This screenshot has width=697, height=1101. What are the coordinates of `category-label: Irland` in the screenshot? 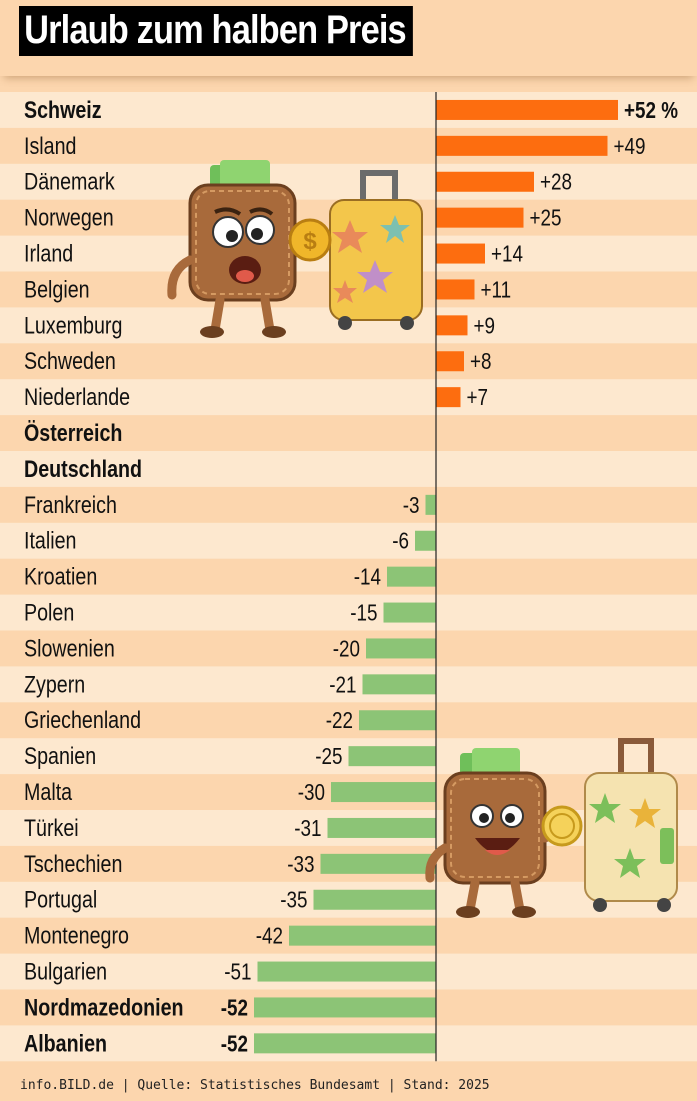 It's located at (48, 253).